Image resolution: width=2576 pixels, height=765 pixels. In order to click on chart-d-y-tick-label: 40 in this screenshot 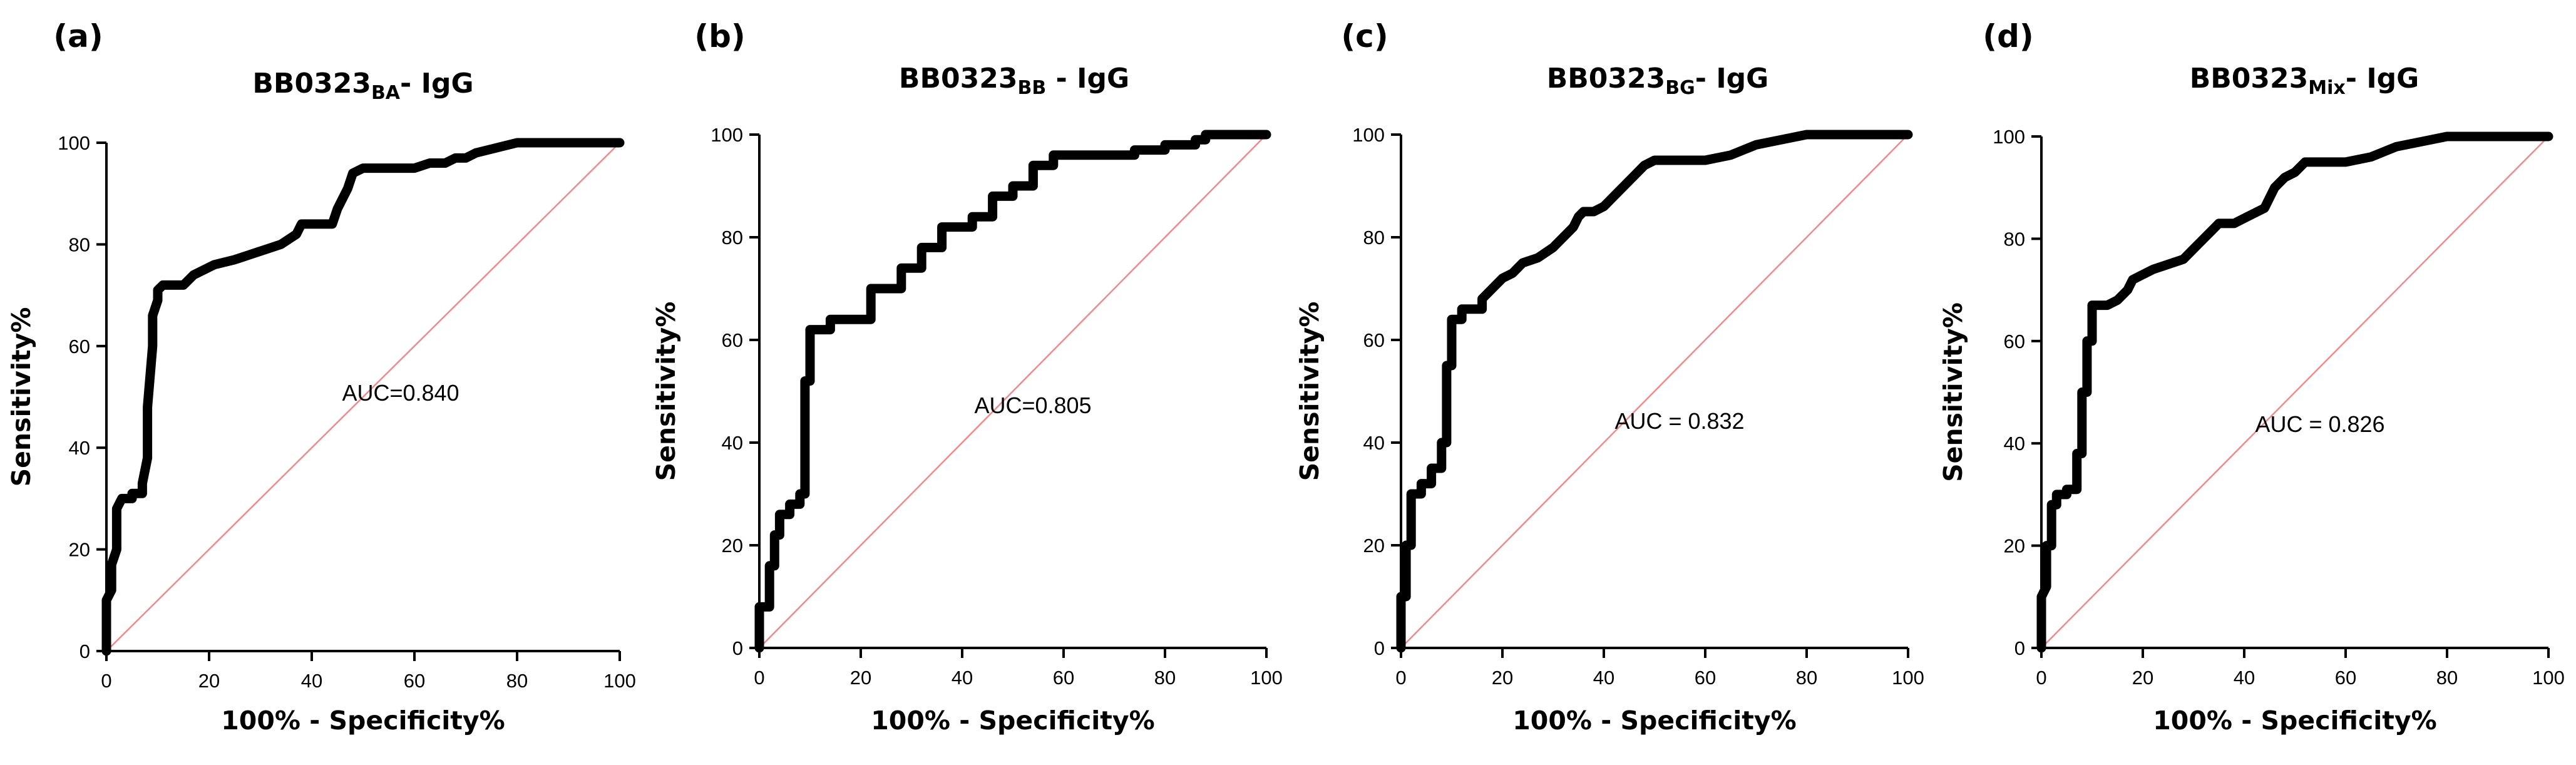, I will do `click(2014, 443)`.